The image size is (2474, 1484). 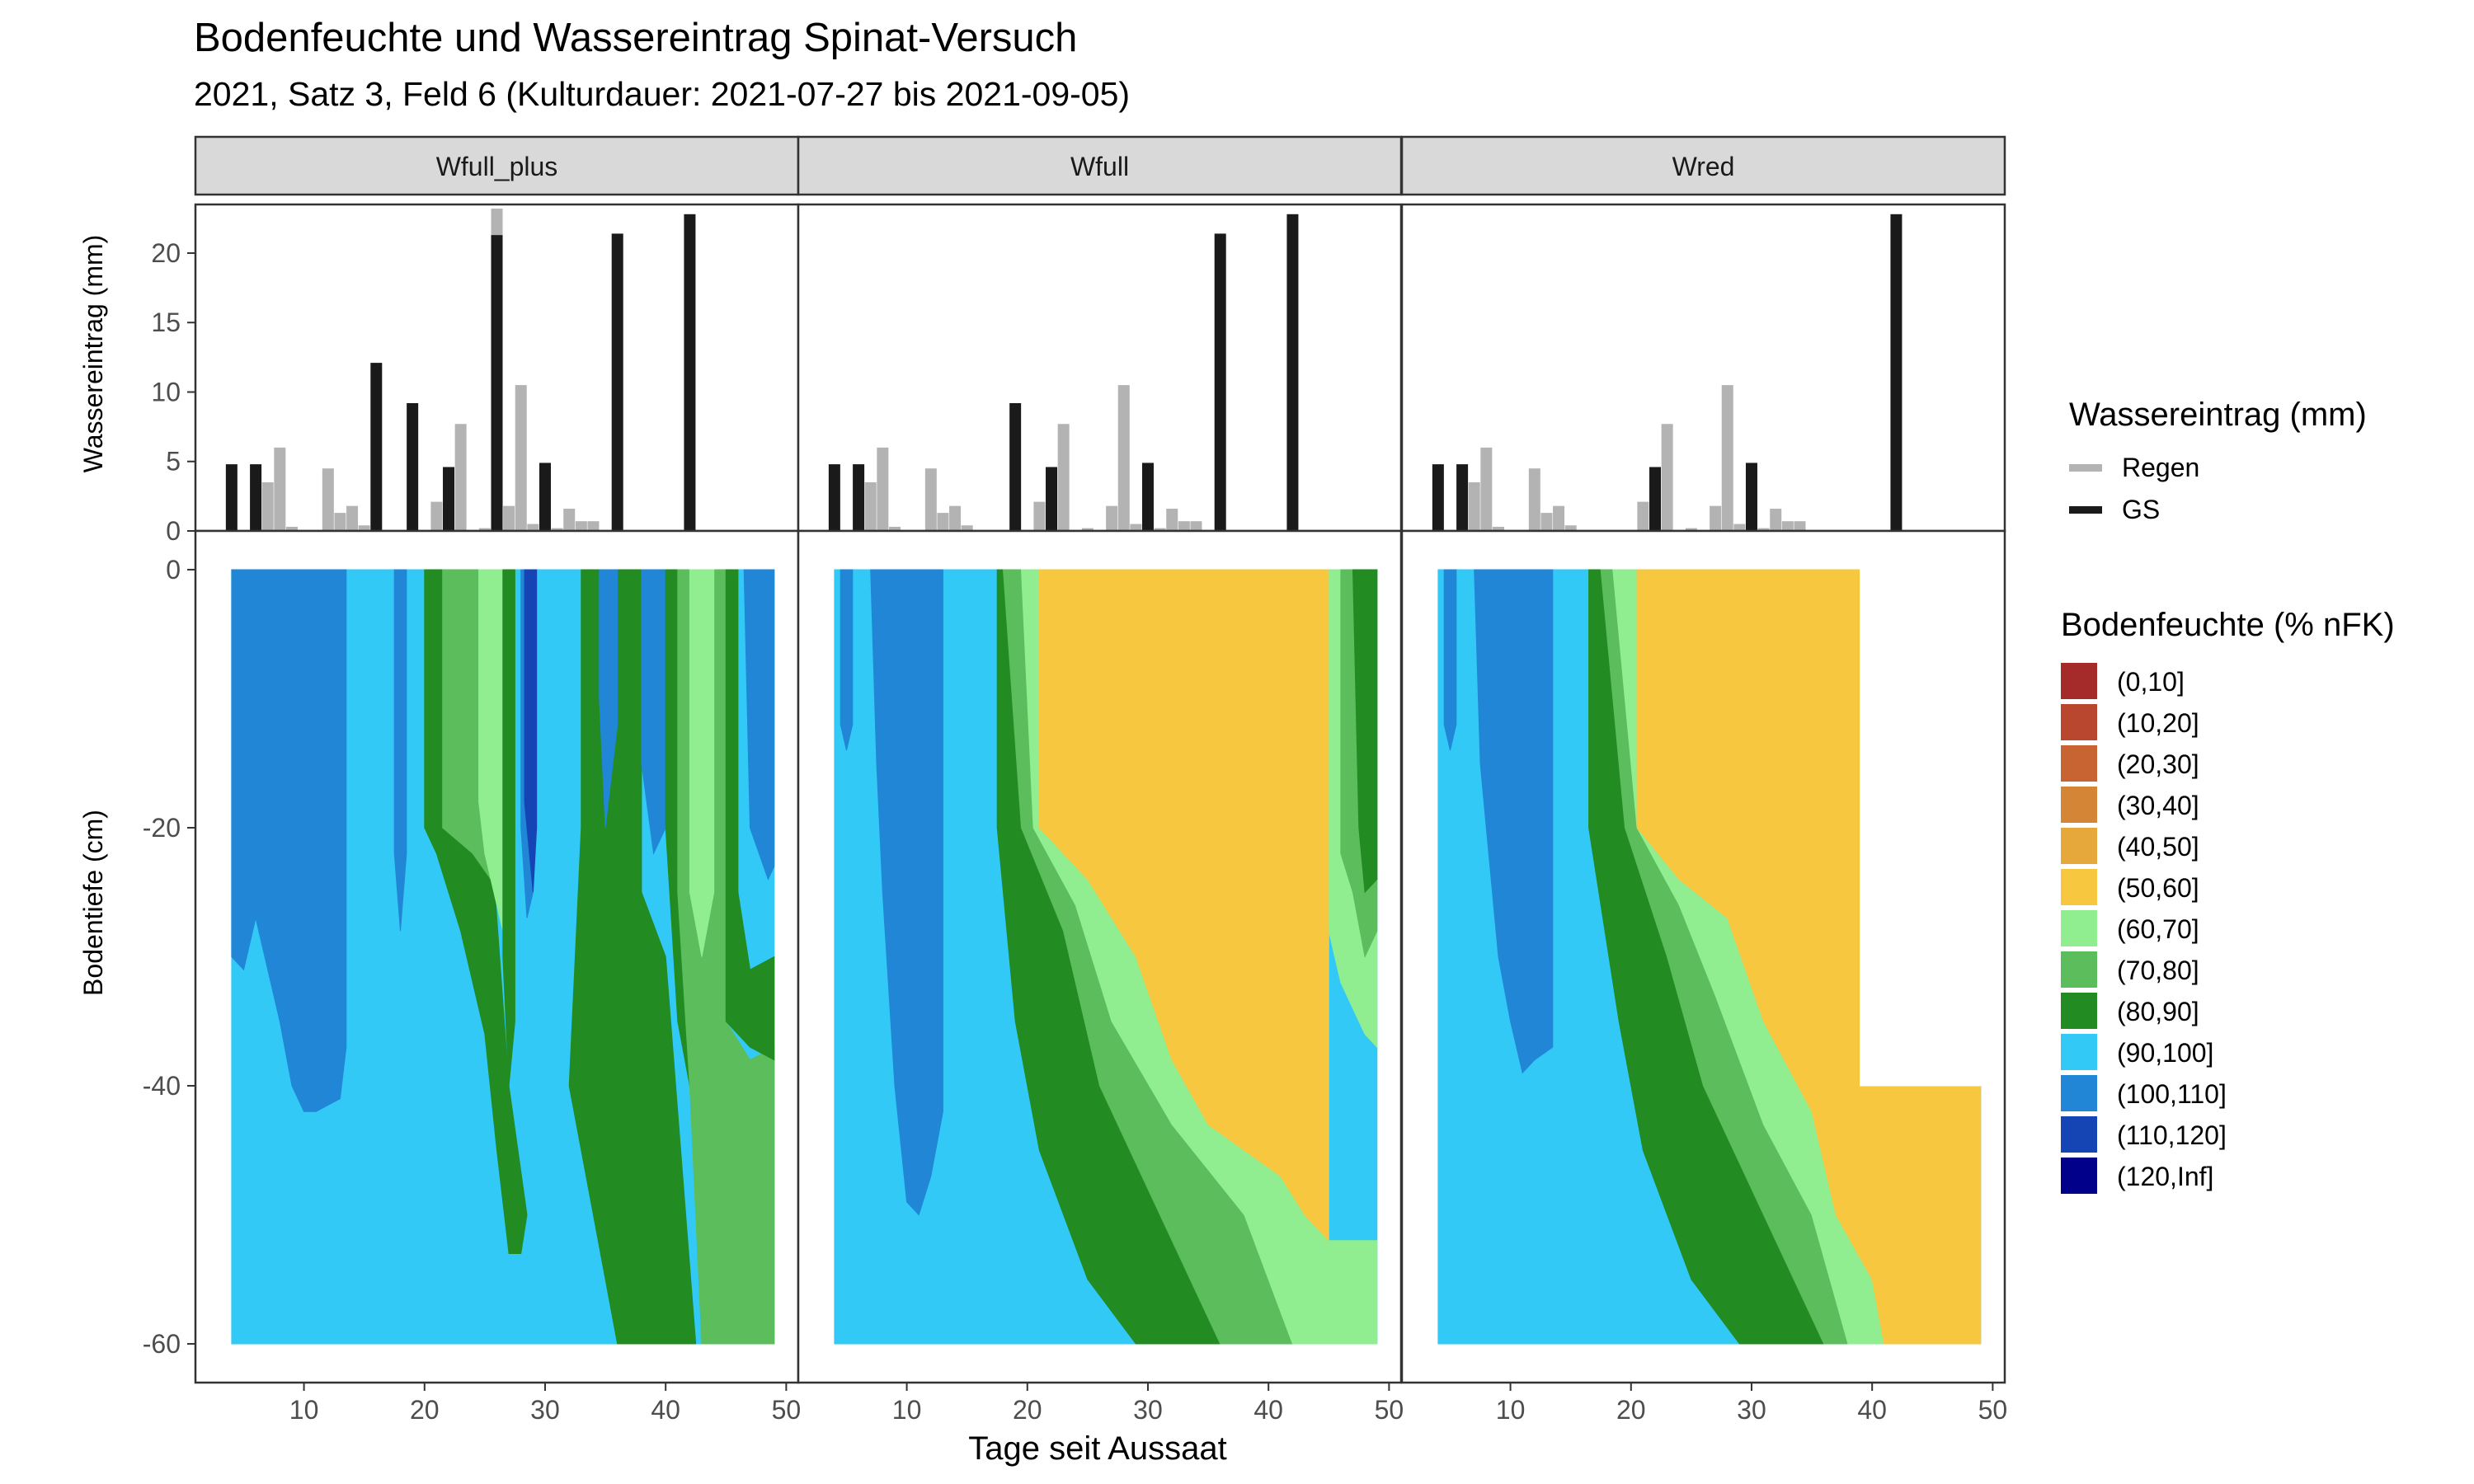 What do you see at coordinates (2218, 460) in the screenshot?
I see `legend-water-input: Wassereintrag (mm) Regen GS` at bounding box center [2218, 460].